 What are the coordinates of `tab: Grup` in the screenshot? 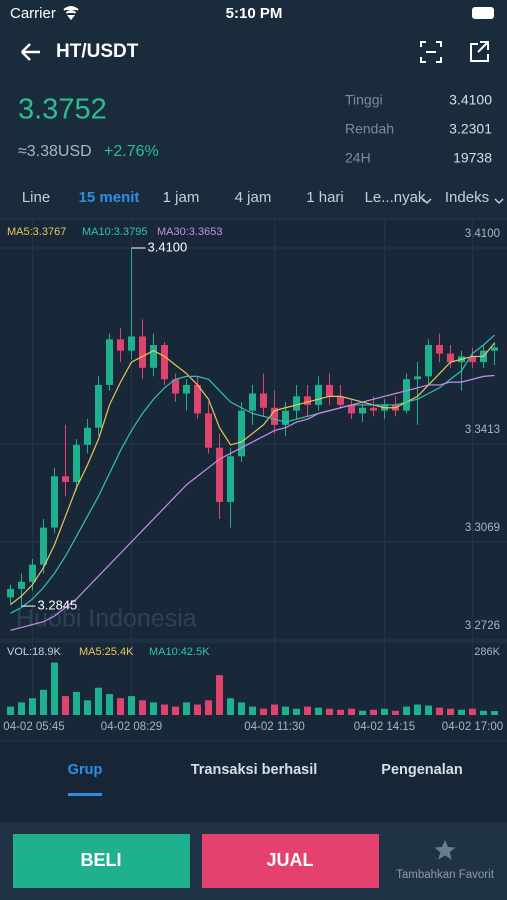 It's located at (85, 770).